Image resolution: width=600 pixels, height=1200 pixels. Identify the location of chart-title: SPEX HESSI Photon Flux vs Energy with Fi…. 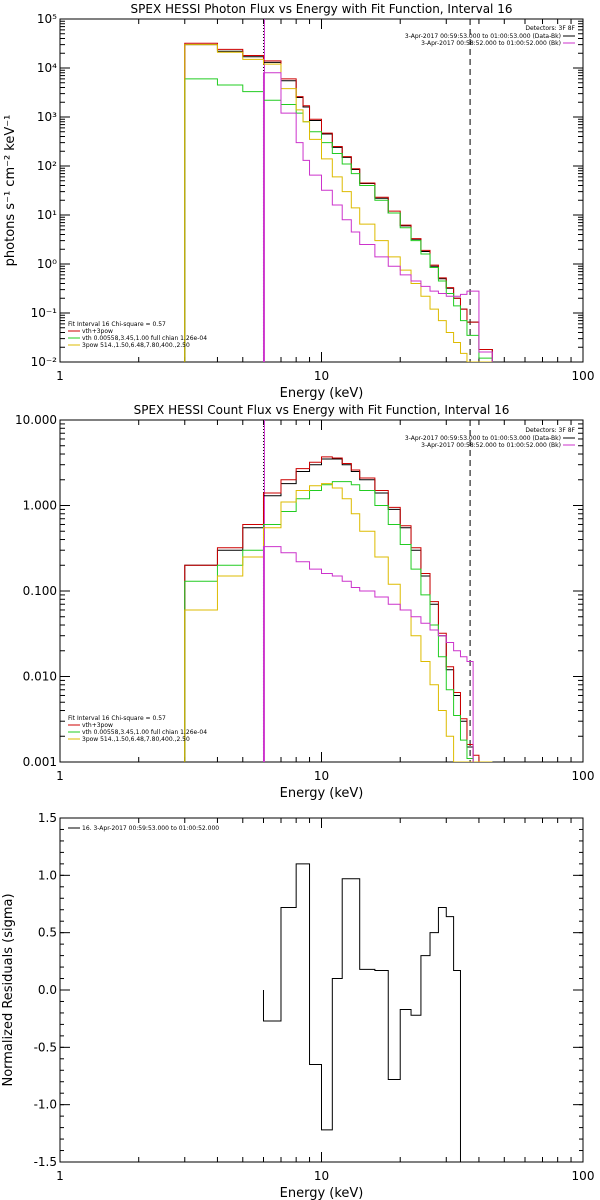
(322, 9).